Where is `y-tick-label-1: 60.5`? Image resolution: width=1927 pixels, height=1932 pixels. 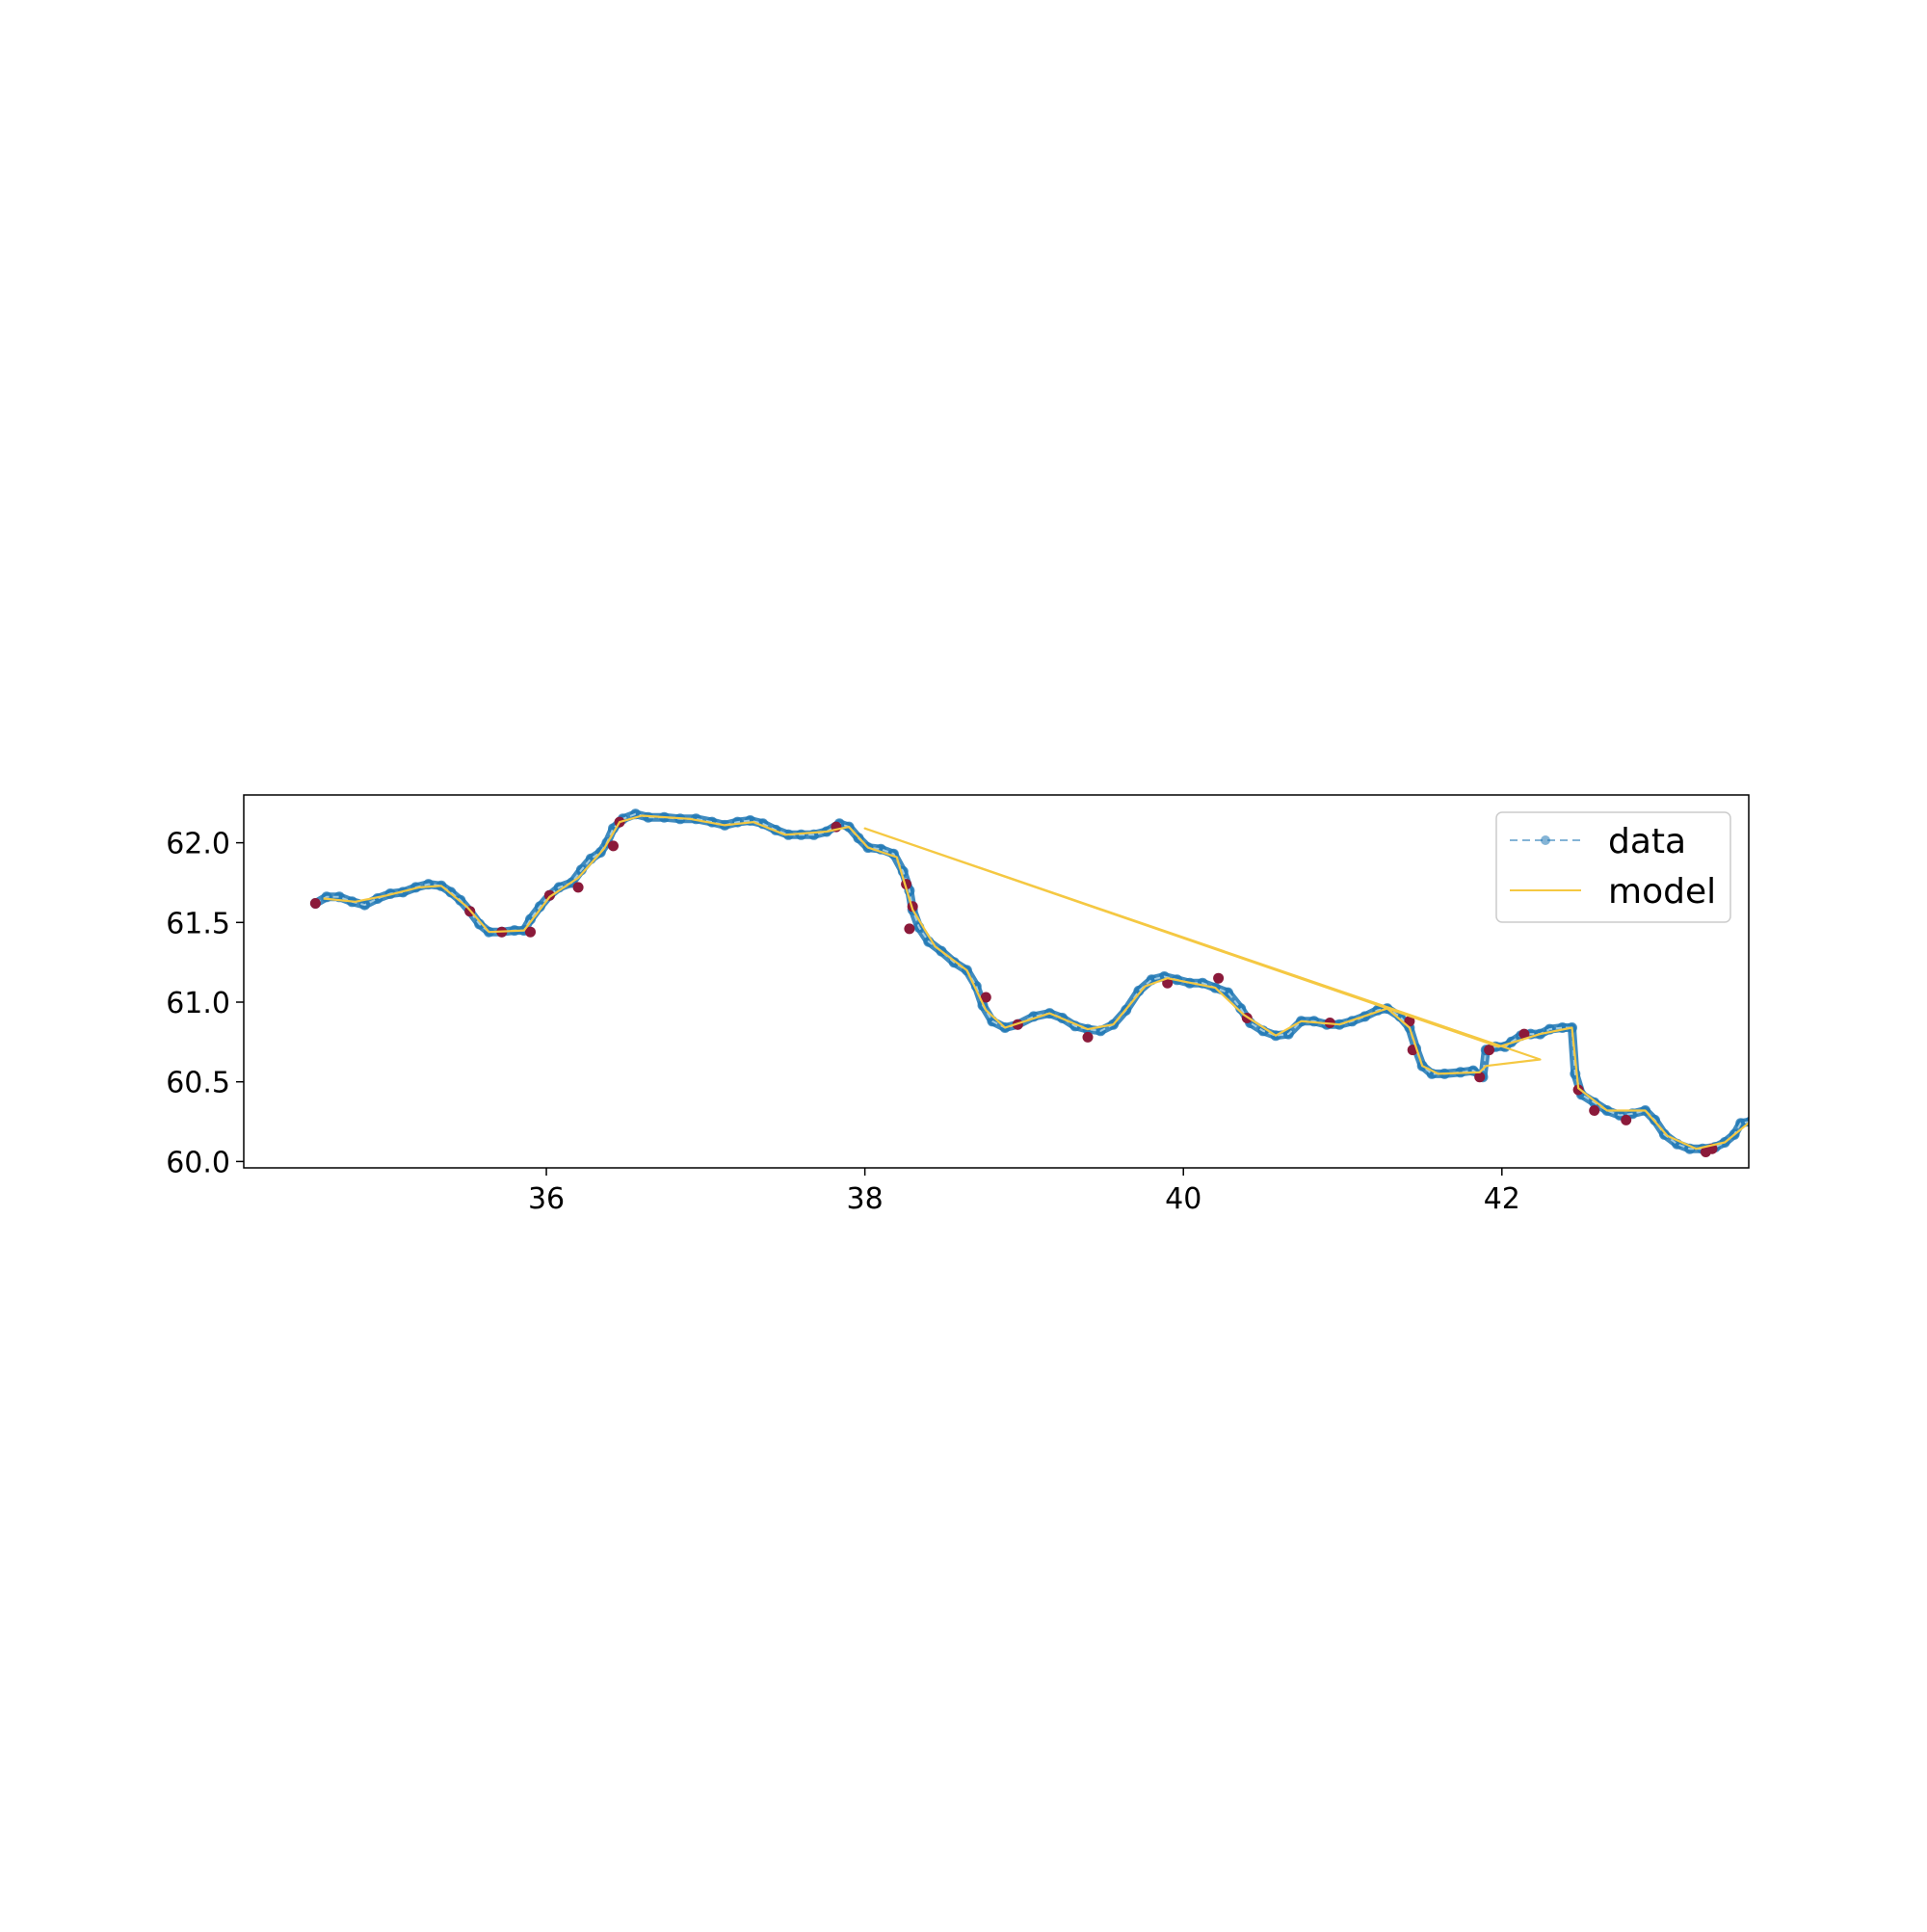
y-tick-label-1: 60.5 is located at coordinates (198, 1083).